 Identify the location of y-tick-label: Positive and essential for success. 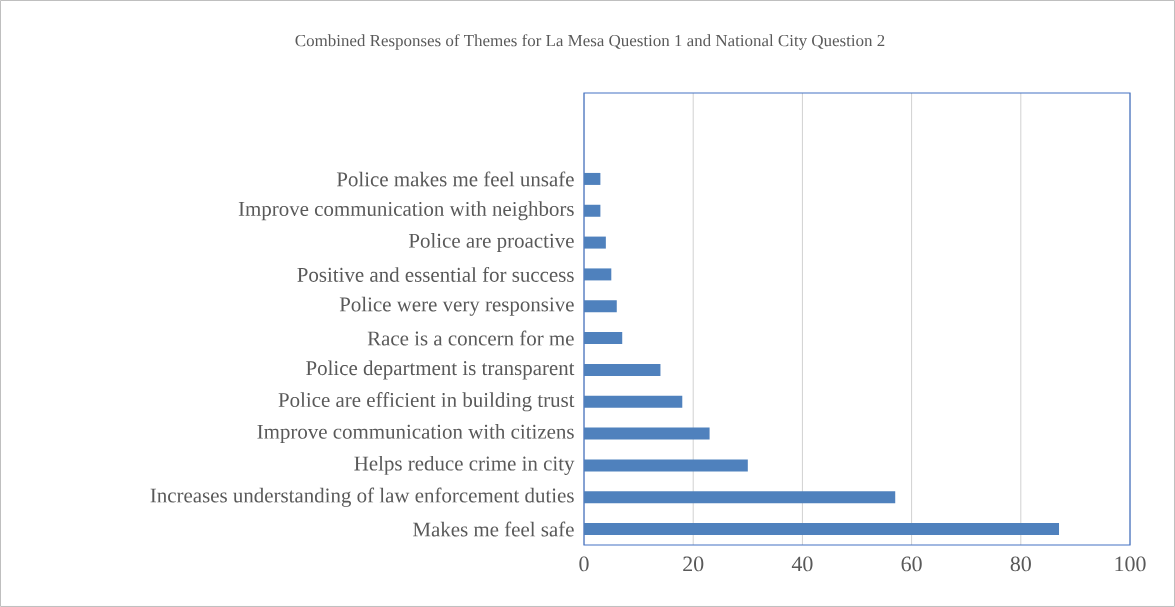
(435, 274).